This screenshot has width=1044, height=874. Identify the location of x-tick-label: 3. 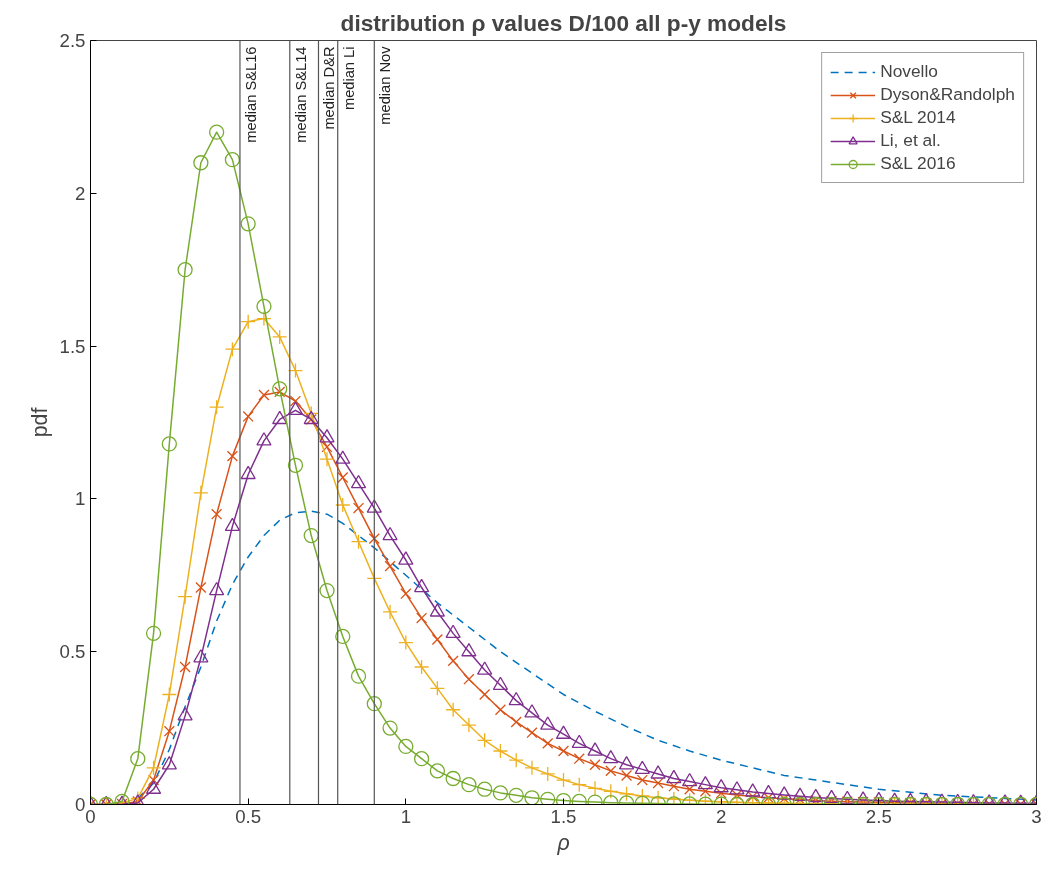
(1036, 816).